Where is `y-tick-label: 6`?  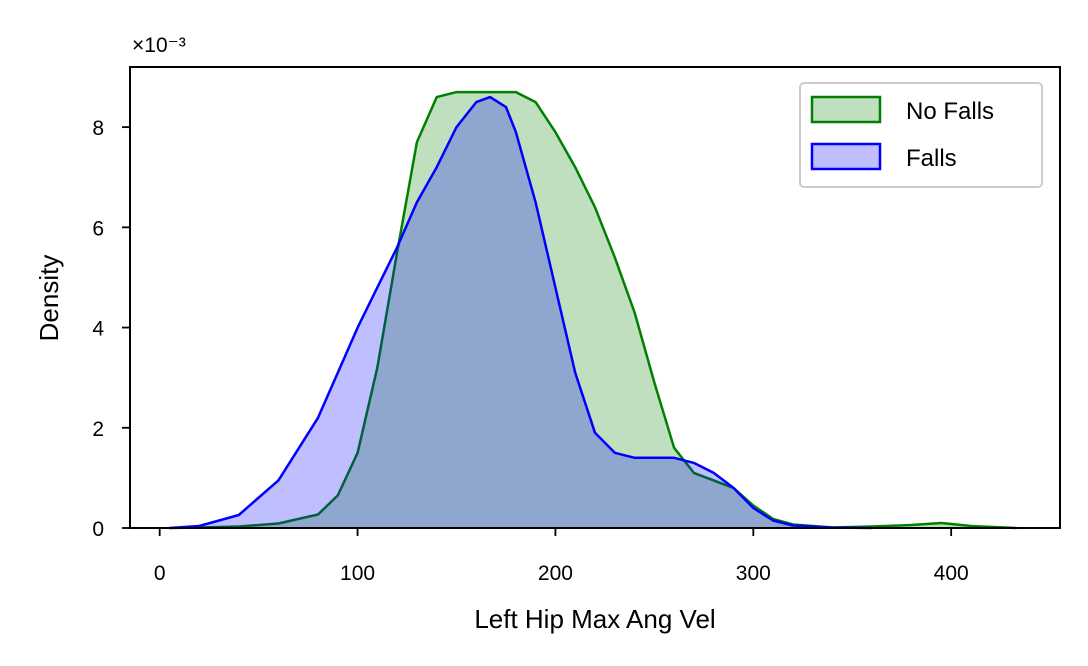
y-tick-label: 6 is located at coordinates (98, 228).